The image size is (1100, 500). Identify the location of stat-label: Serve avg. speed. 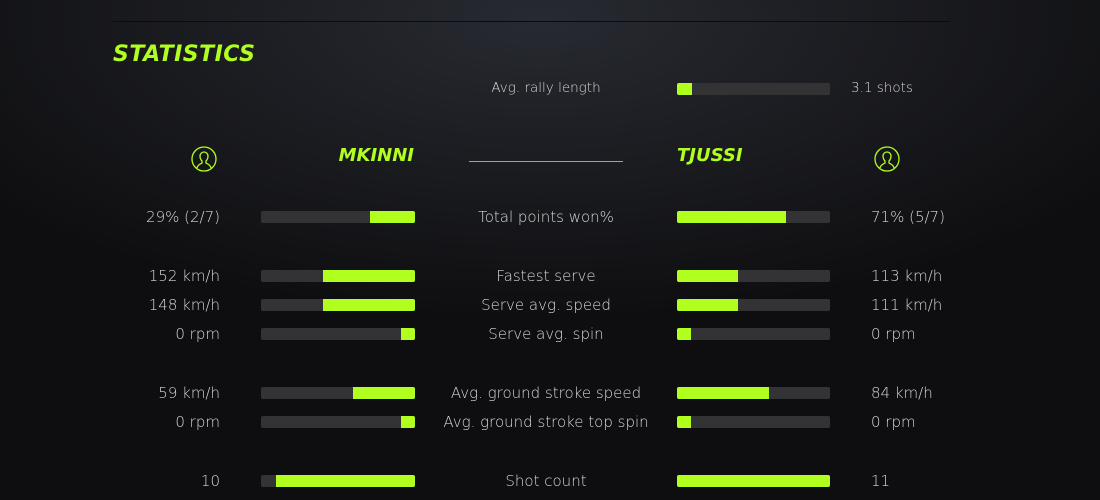
(546, 305).